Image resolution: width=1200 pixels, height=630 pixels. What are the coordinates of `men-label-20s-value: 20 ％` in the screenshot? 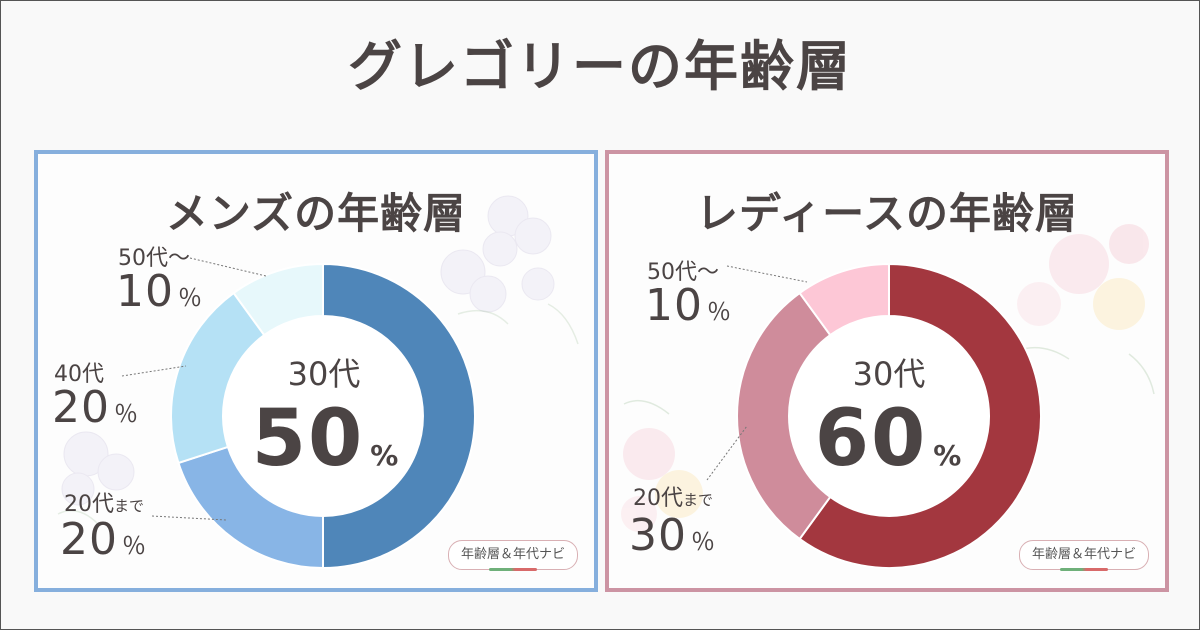 It's located at (103, 539).